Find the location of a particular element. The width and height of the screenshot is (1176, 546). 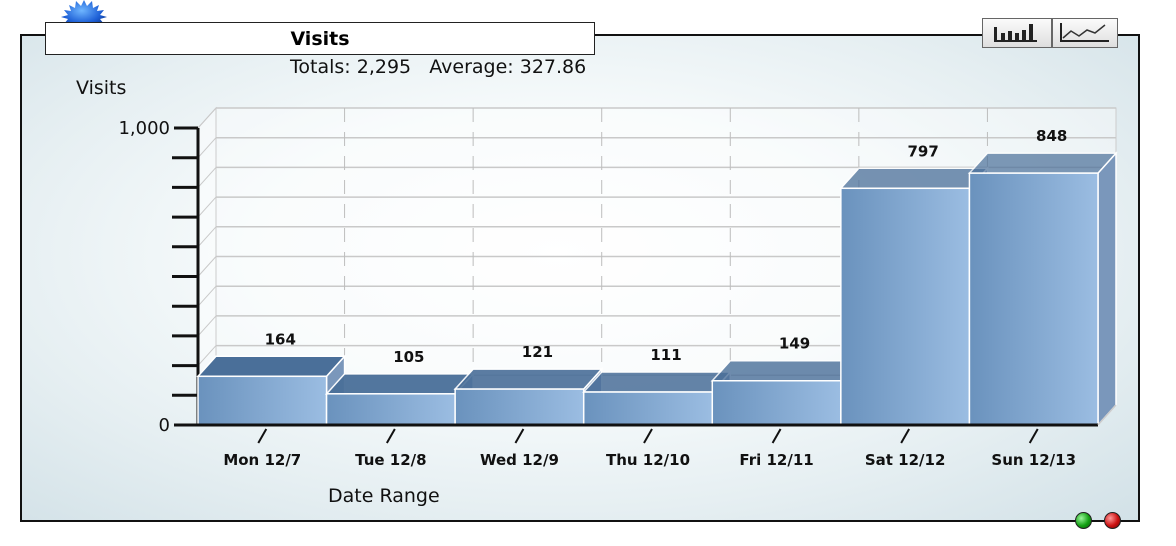

bar-value-label: 111 is located at coordinates (665, 355).